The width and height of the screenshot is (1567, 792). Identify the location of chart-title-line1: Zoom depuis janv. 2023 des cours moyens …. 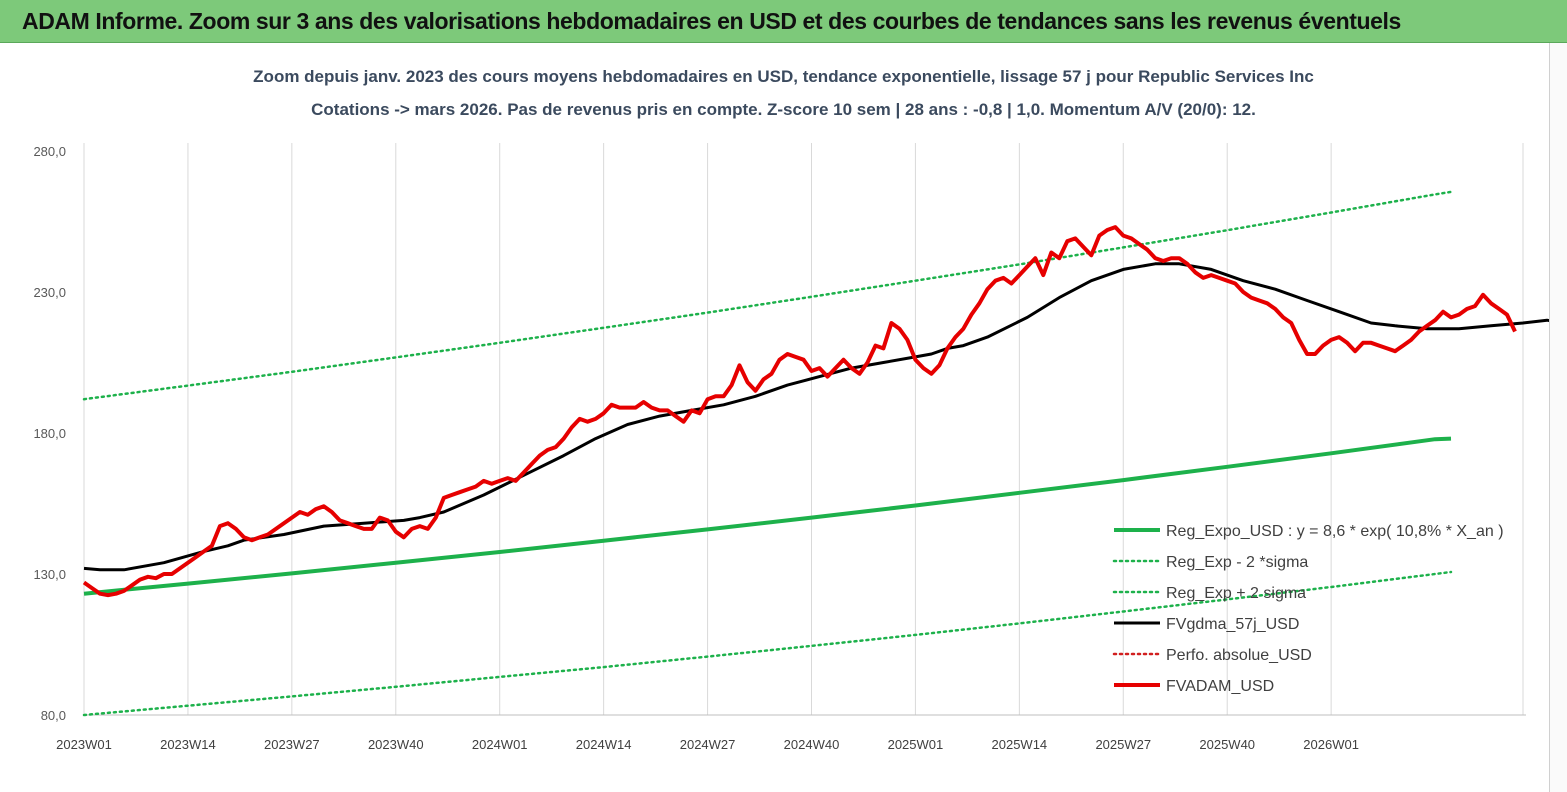
(783, 76).